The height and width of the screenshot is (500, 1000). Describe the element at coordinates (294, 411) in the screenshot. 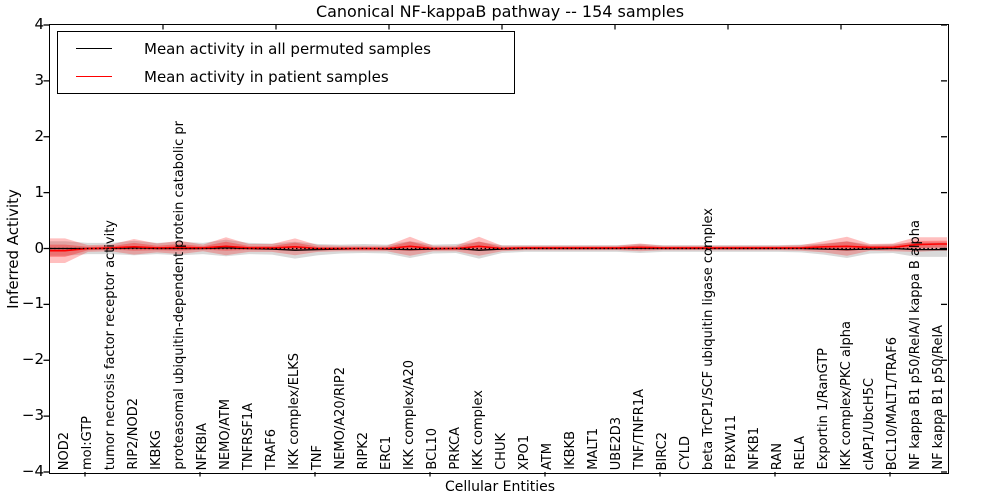

I see `x-tick-label: IKK complex/ELKS` at that location.